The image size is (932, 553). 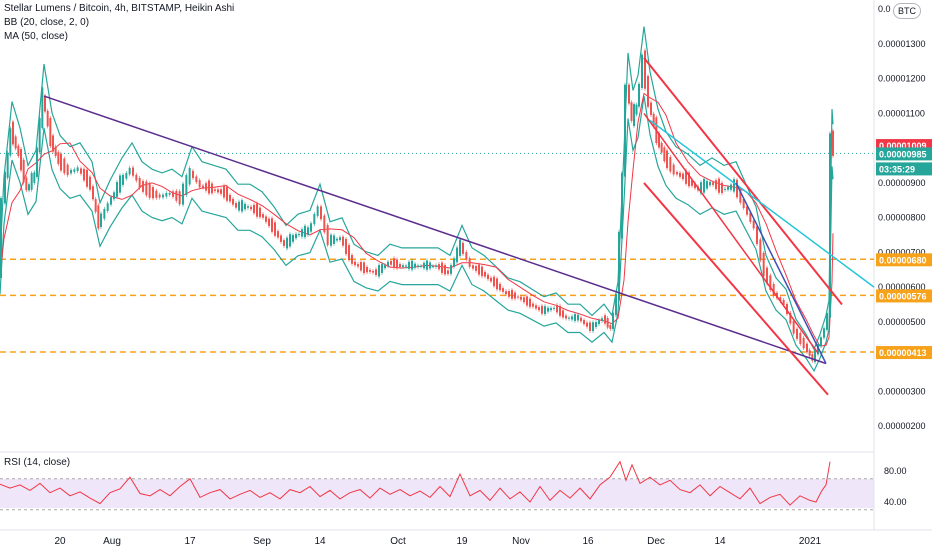 What do you see at coordinates (731, 233) in the screenshot?
I see `channel-mid-line` at bounding box center [731, 233].